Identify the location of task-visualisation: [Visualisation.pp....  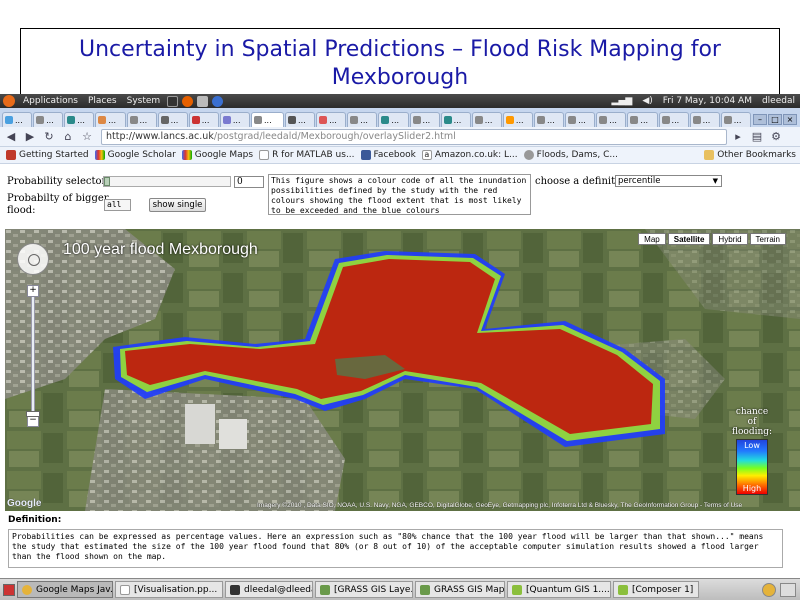
(169, 589).